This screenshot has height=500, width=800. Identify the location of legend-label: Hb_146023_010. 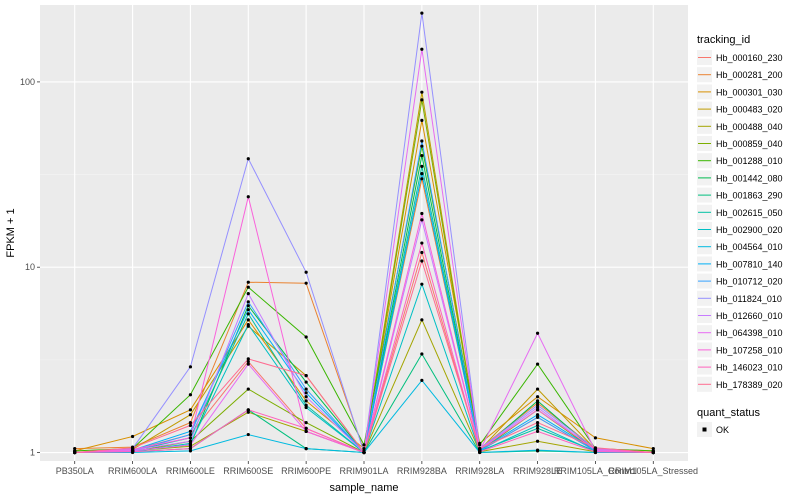
(749, 368).